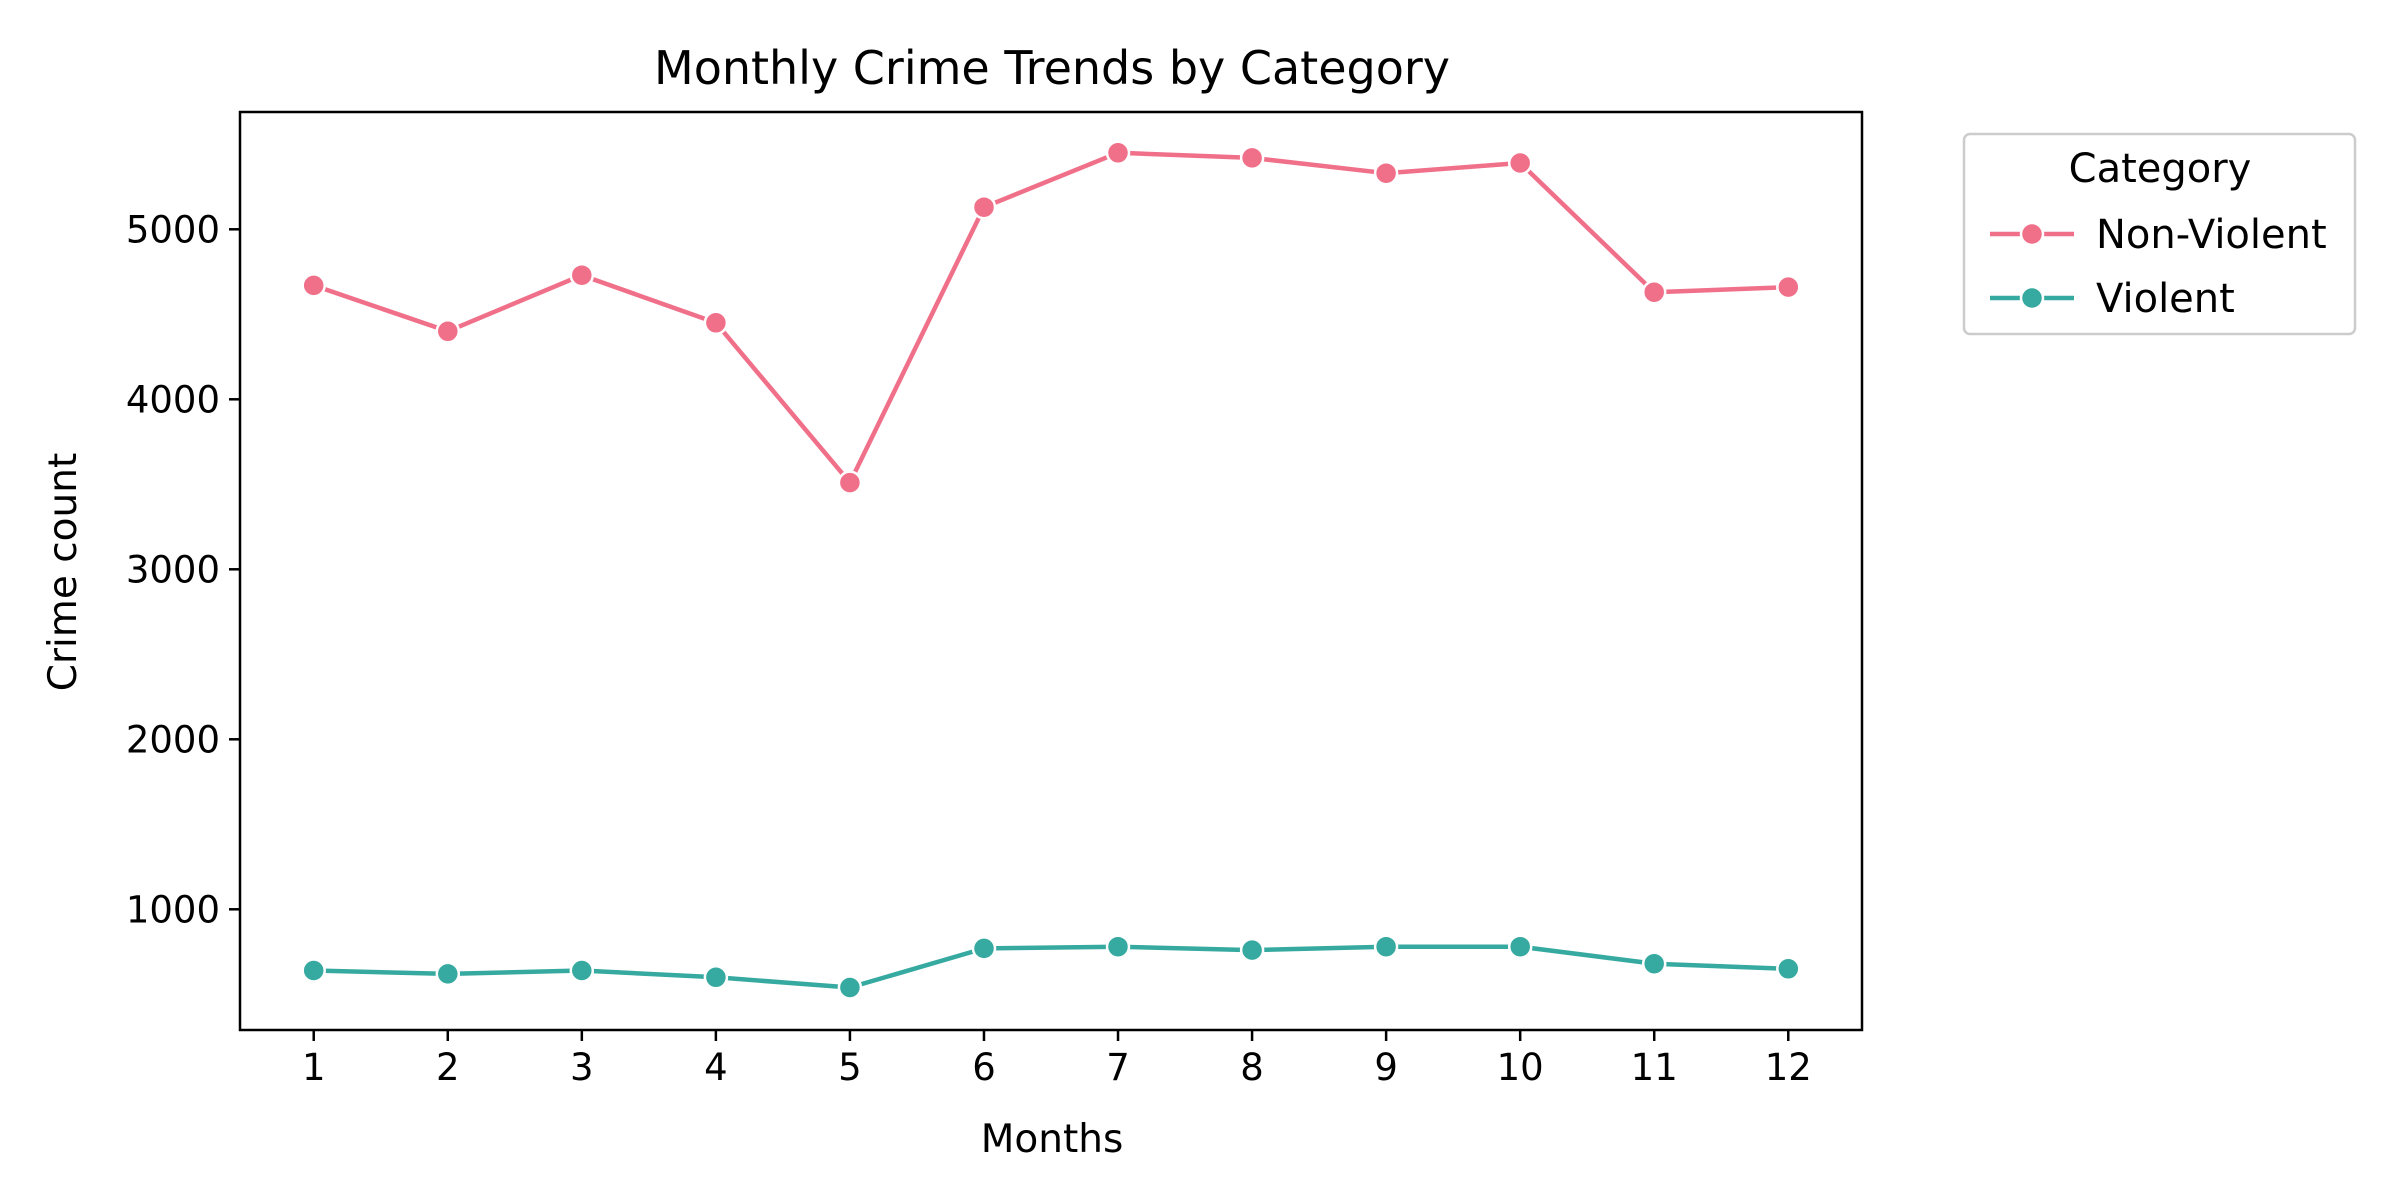 The width and height of the screenshot is (2400, 1200). What do you see at coordinates (173, 399) in the screenshot?
I see `y-tick-label: 4000` at bounding box center [173, 399].